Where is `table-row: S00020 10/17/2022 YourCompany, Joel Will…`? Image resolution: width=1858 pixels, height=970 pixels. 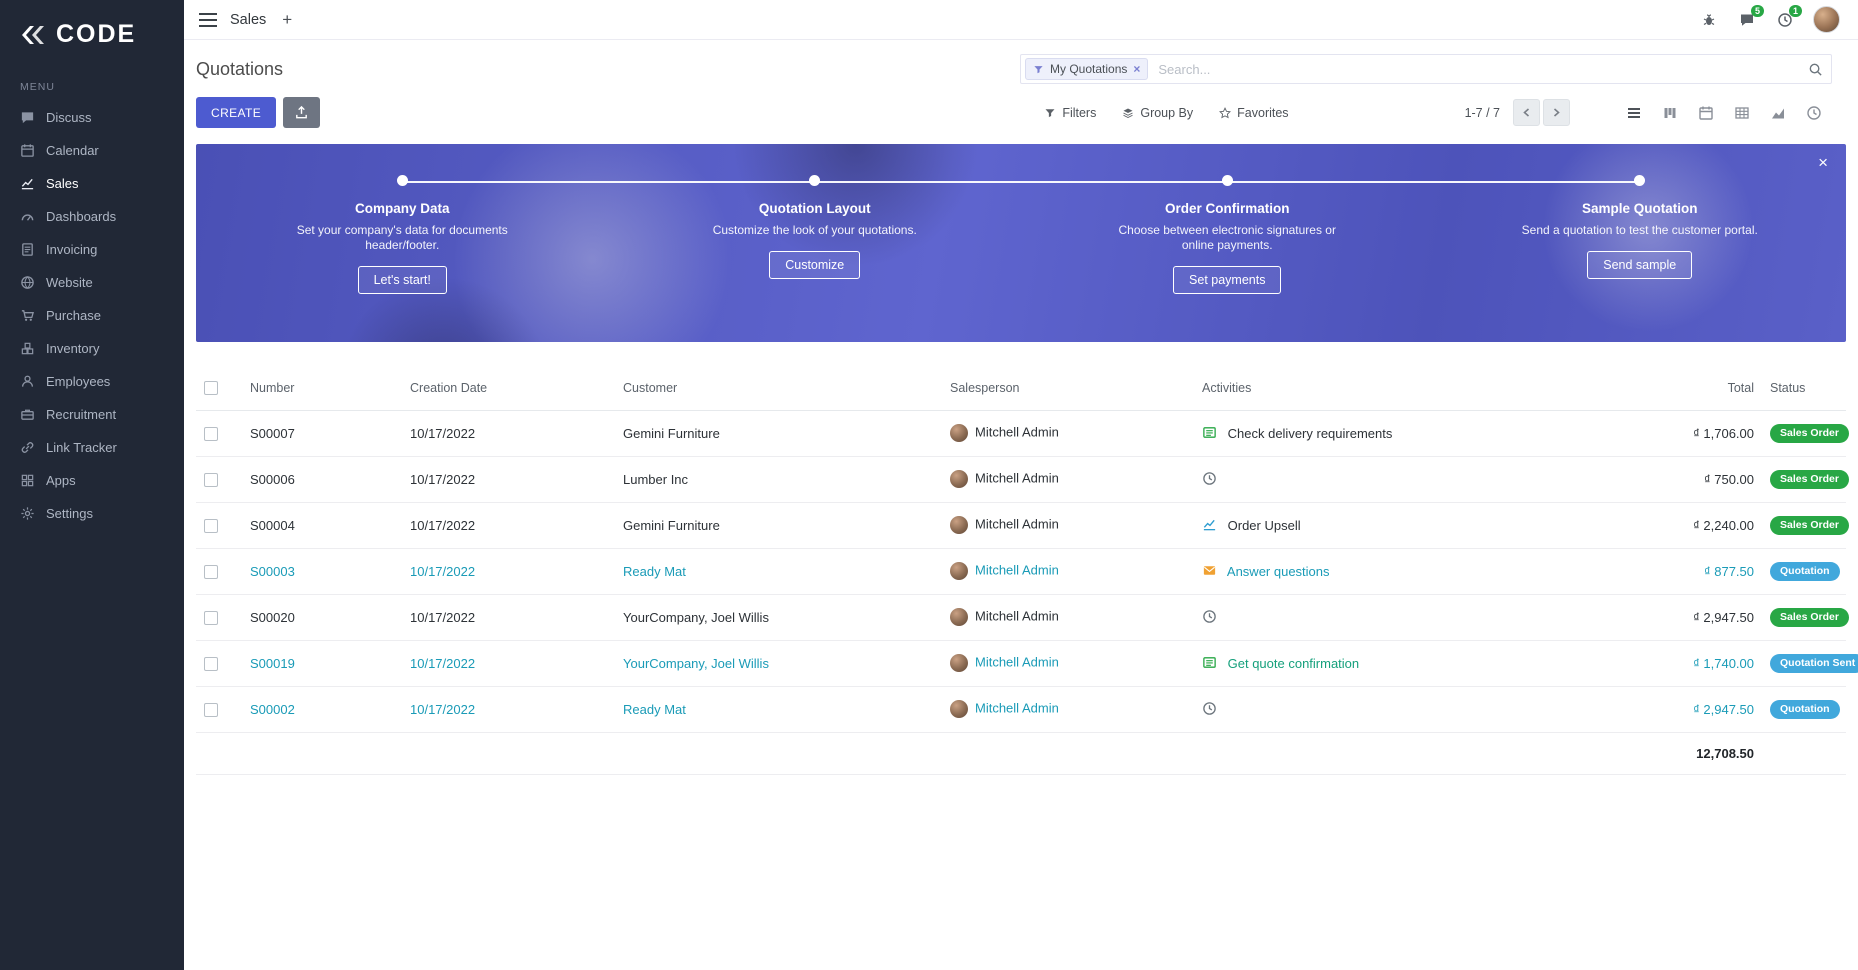 table-row: S00020 10/17/2022 YourCompany, Joel Will… is located at coordinates (1022, 617).